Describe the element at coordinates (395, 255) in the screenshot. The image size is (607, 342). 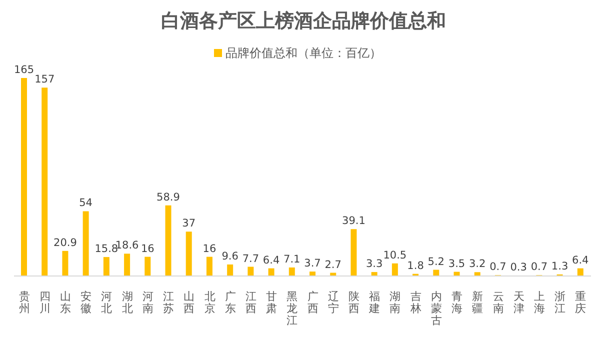
I see `data-label: 10.5` at that location.